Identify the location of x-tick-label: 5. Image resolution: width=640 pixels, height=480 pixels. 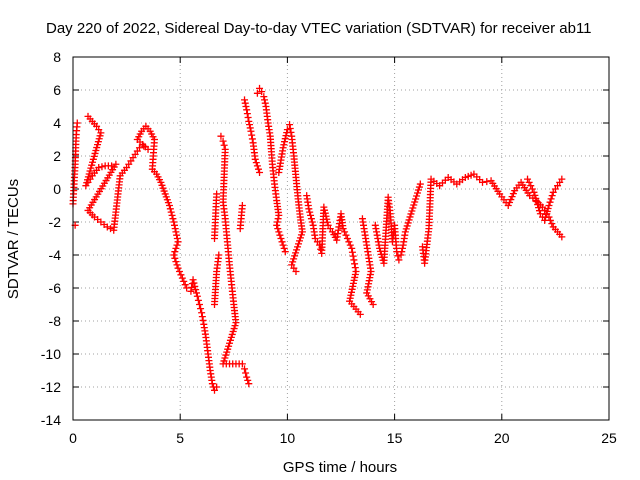
(180, 438).